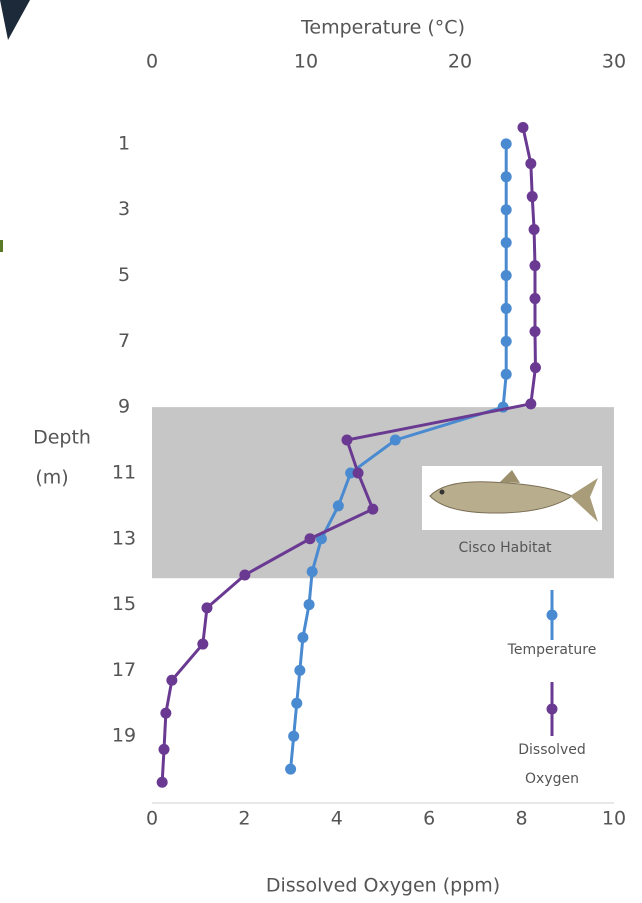  Describe the element at coordinates (512, 498) in the screenshot. I see `fish-picture` at that location.